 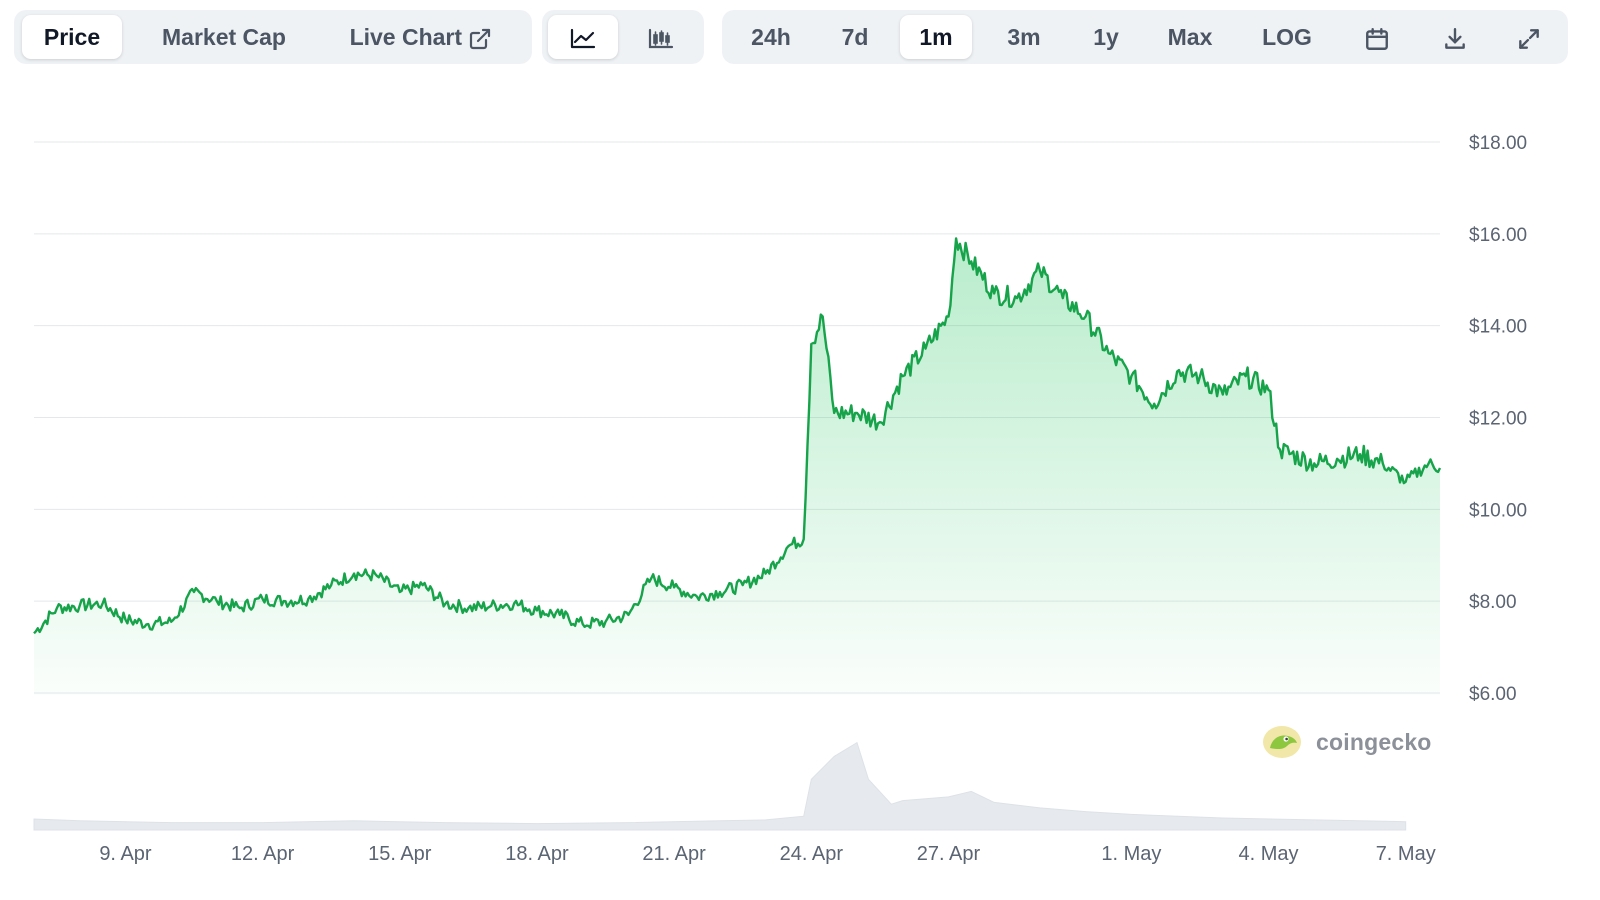 I want to click on range-24h: 24h, so click(x=771, y=37).